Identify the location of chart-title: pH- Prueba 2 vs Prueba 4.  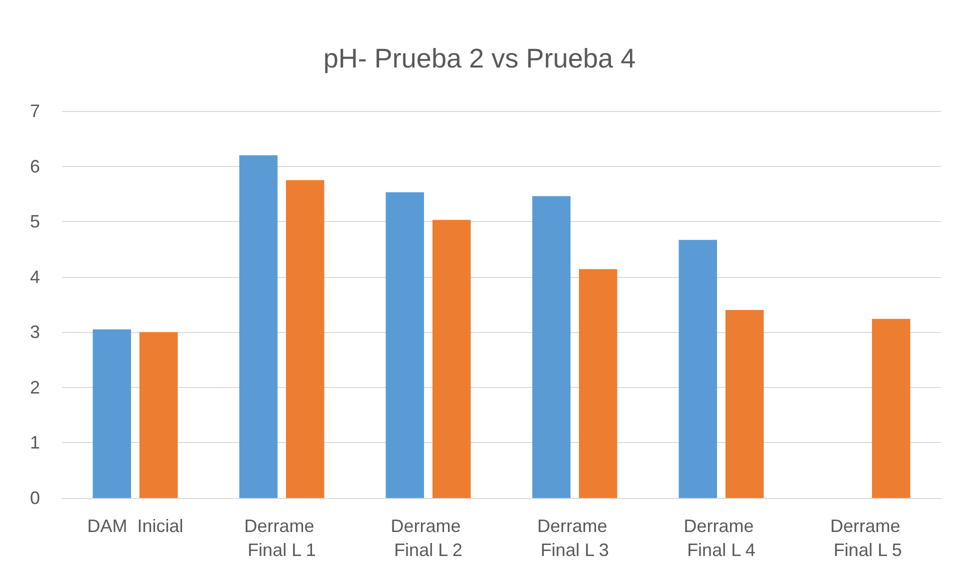
(479, 59).